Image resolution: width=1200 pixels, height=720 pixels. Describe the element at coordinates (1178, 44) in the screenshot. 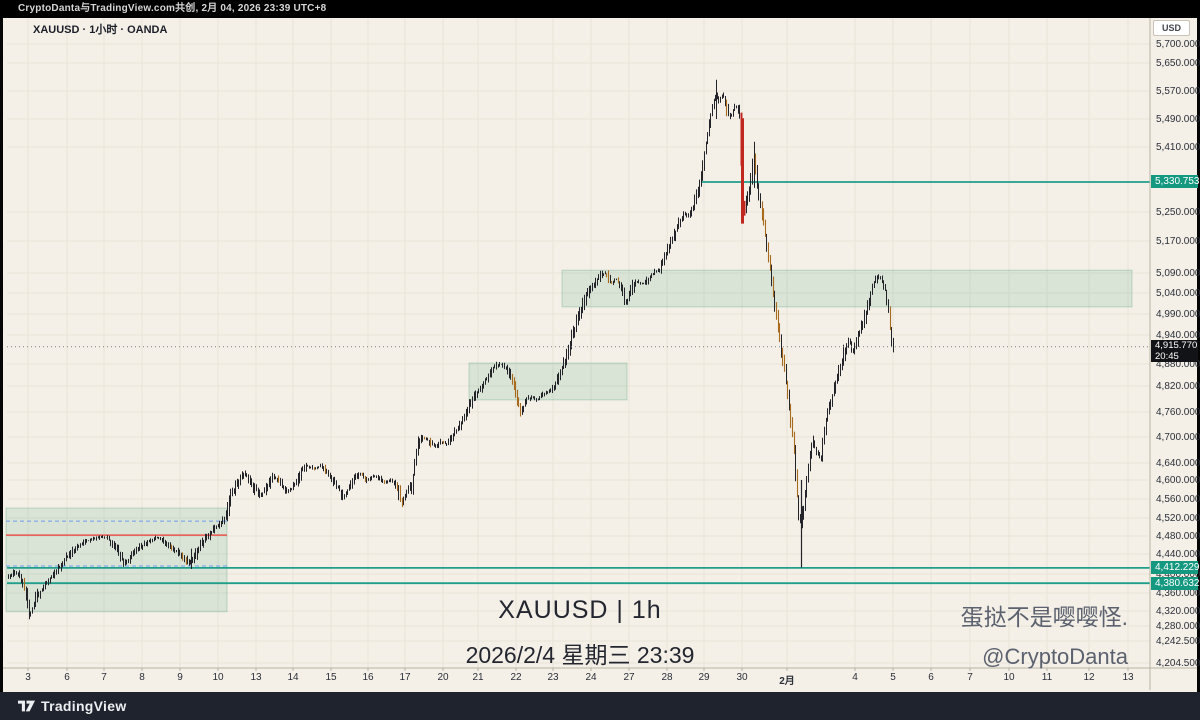

I see `price-tick-label: 5,700.000` at that location.